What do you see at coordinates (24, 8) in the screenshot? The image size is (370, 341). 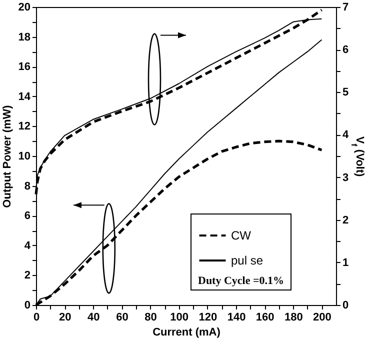 I see `y-tick-label: 20` at bounding box center [24, 8].